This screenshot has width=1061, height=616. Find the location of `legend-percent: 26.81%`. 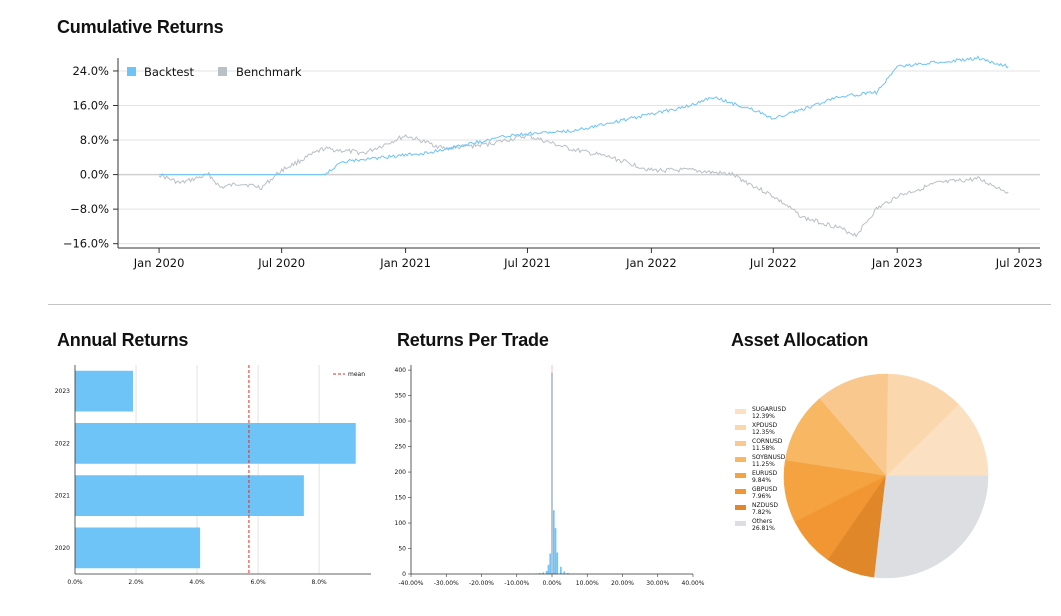

legend-percent: 26.81% is located at coordinates (763, 528).